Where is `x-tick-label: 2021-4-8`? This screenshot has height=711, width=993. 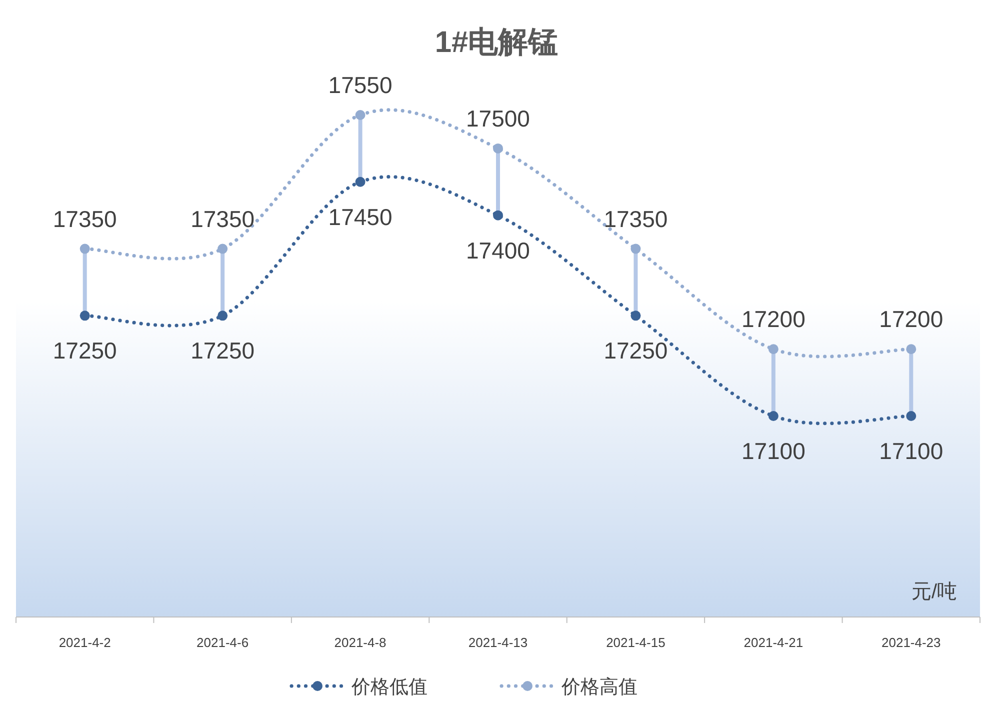 x-tick-label: 2021-4-8 is located at coordinates (360, 642).